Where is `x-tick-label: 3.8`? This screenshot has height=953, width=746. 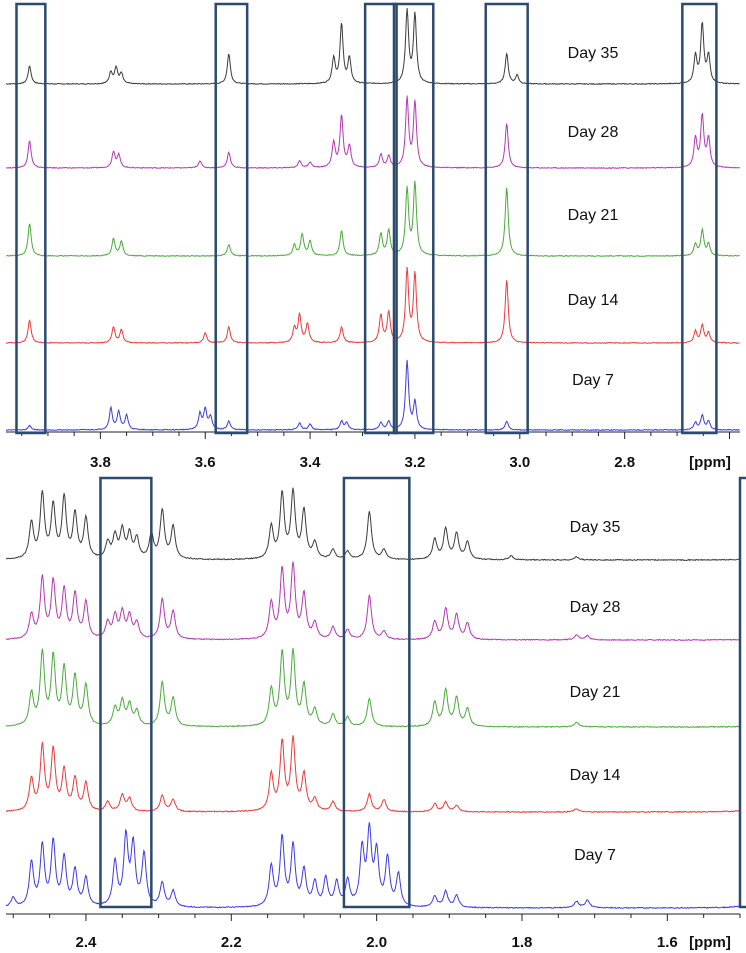
x-tick-label: 3.8 is located at coordinates (100, 462).